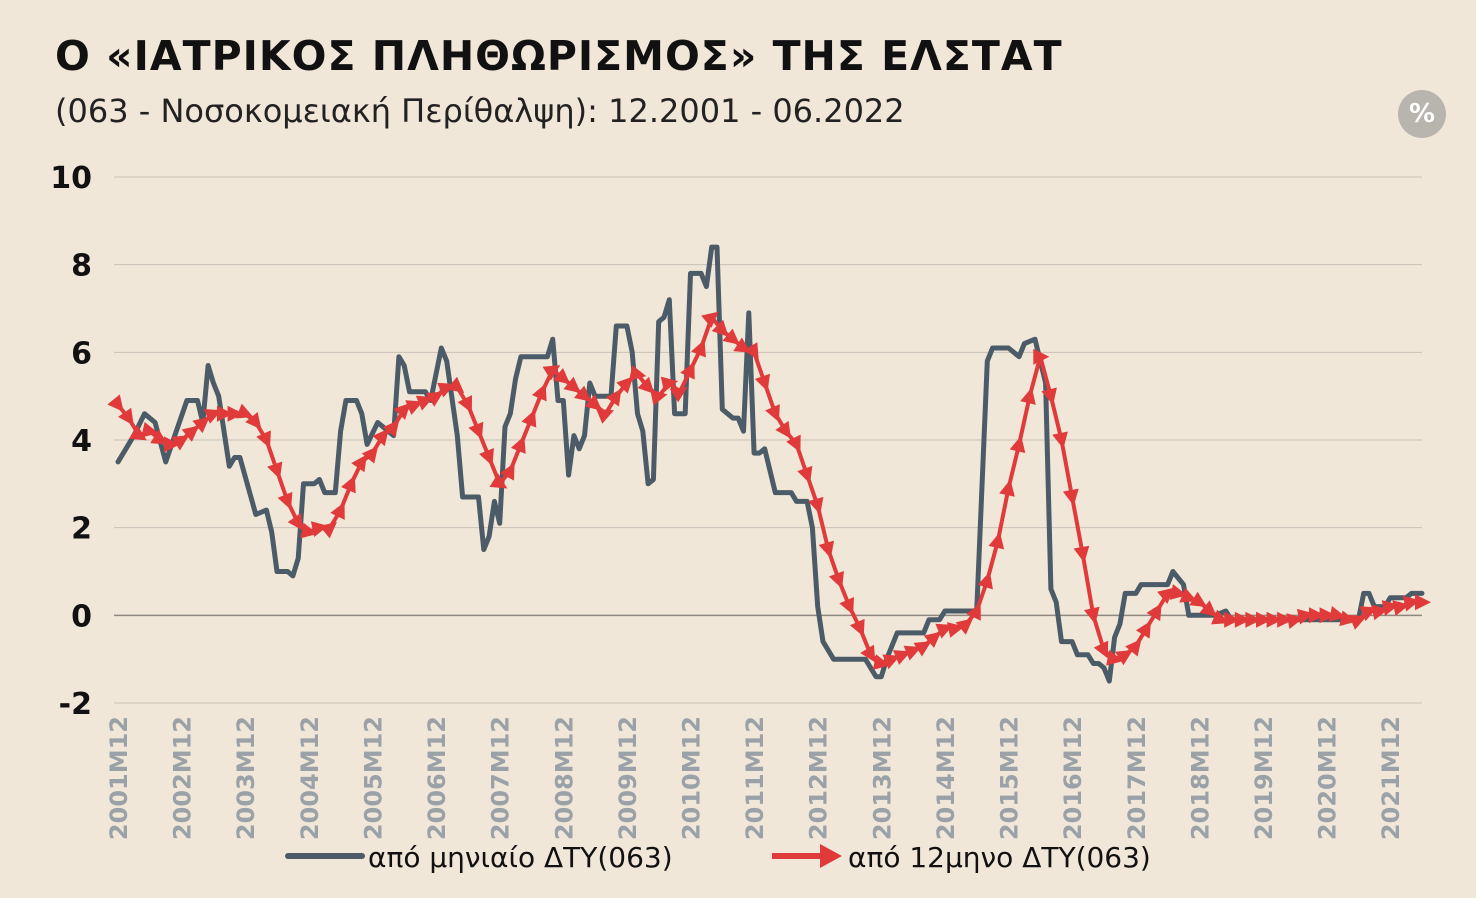 The width and height of the screenshot is (1476, 898). Describe the element at coordinates (81, 353) in the screenshot. I see `y-tick-label: 6` at that location.